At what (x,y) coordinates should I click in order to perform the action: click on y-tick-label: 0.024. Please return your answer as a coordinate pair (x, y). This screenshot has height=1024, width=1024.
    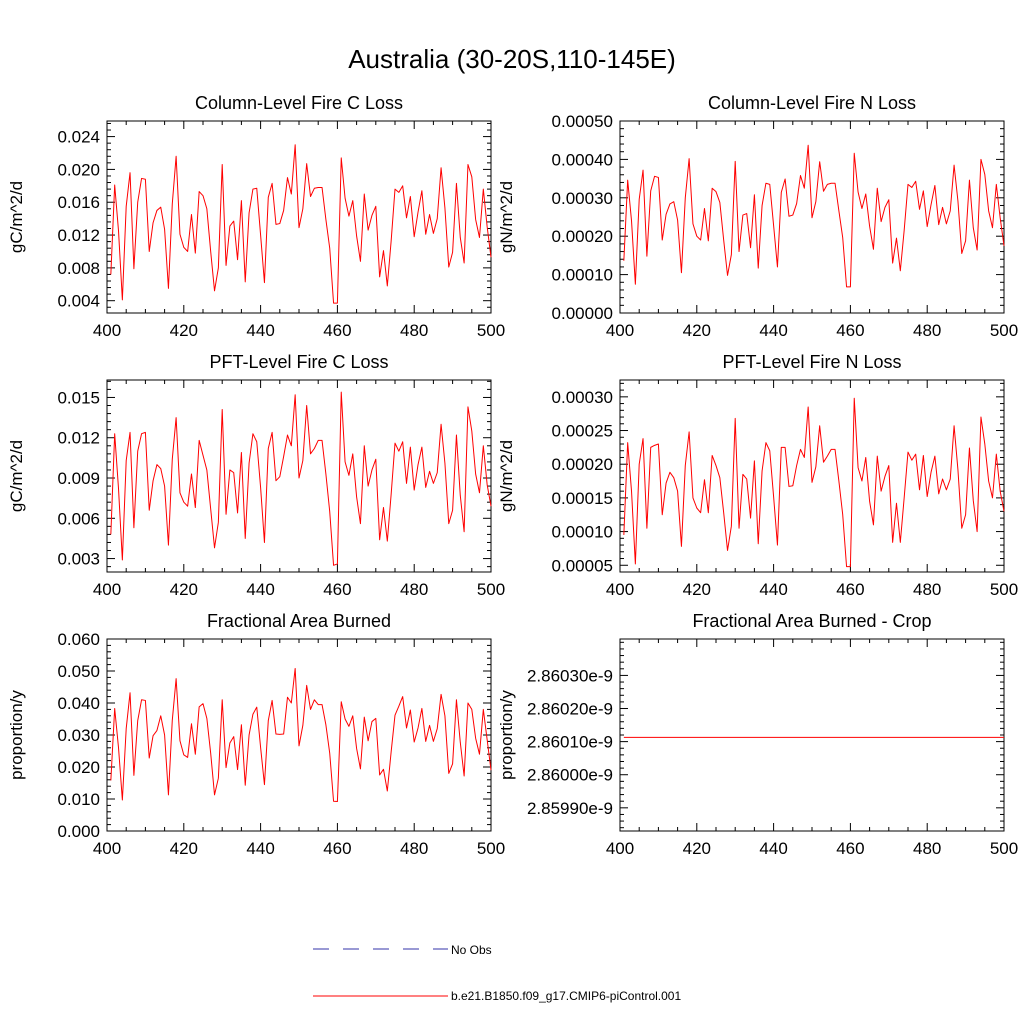
    Looking at the image, I should click on (78, 137).